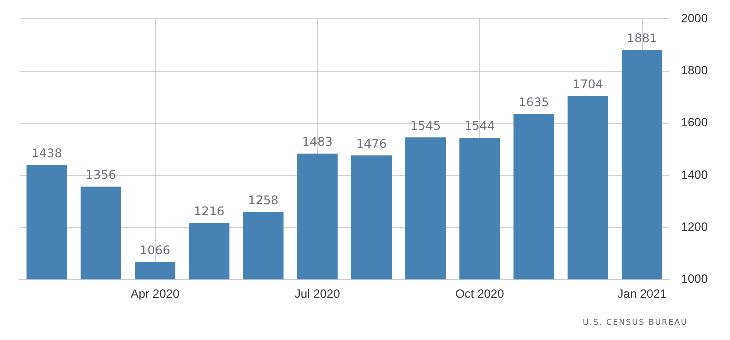 The height and width of the screenshot is (340, 730). What do you see at coordinates (642, 38) in the screenshot?
I see `data-label: 1881` at bounding box center [642, 38].